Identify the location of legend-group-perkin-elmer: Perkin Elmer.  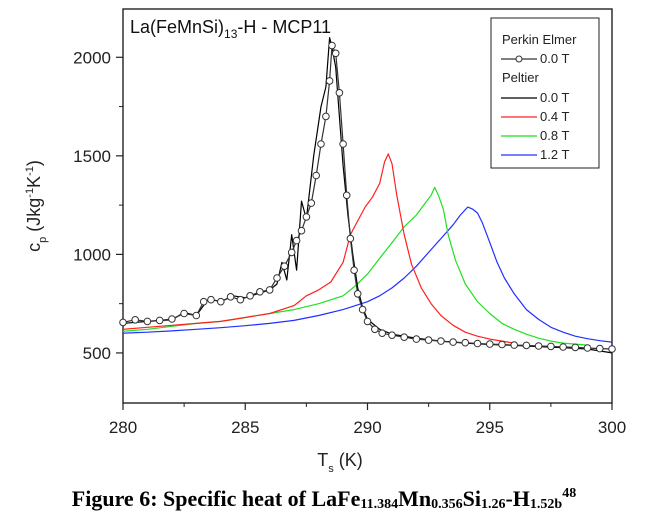
(539, 39).